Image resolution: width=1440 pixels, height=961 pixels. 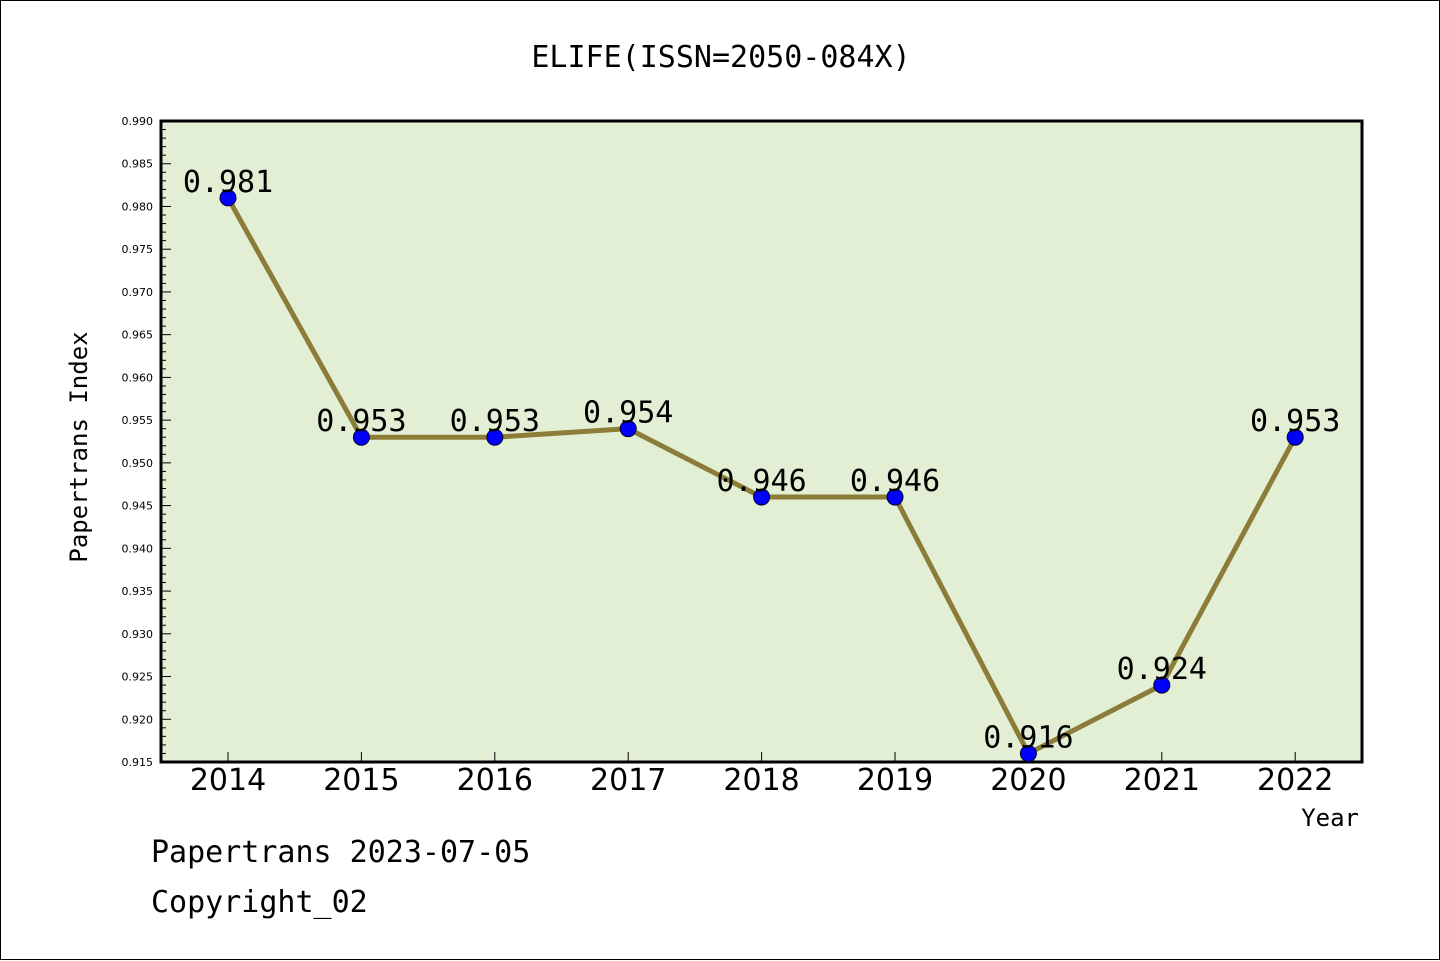 What do you see at coordinates (1162, 669) in the screenshot?
I see `data-label: 0.924` at bounding box center [1162, 669].